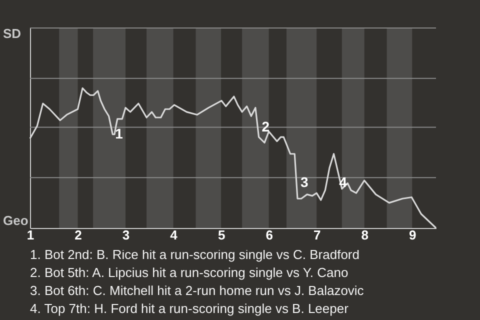 This screenshot has height=320, width=480. What do you see at coordinates (197, 291) in the screenshot?
I see `text: 3. Bot 6th: C. Mitchell hit a 2-run home run vs J. Balazovic` at bounding box center [197, 291].